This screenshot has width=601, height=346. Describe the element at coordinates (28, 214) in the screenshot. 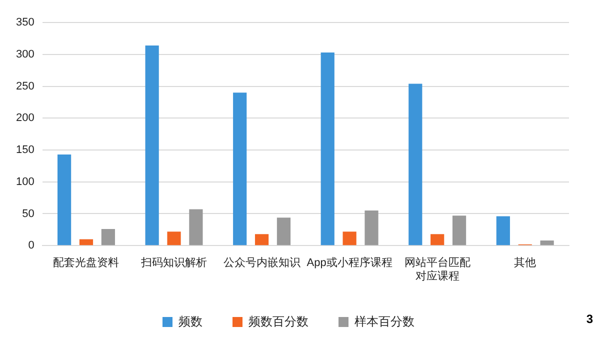

I see `y-tick-label: 50` at that location.